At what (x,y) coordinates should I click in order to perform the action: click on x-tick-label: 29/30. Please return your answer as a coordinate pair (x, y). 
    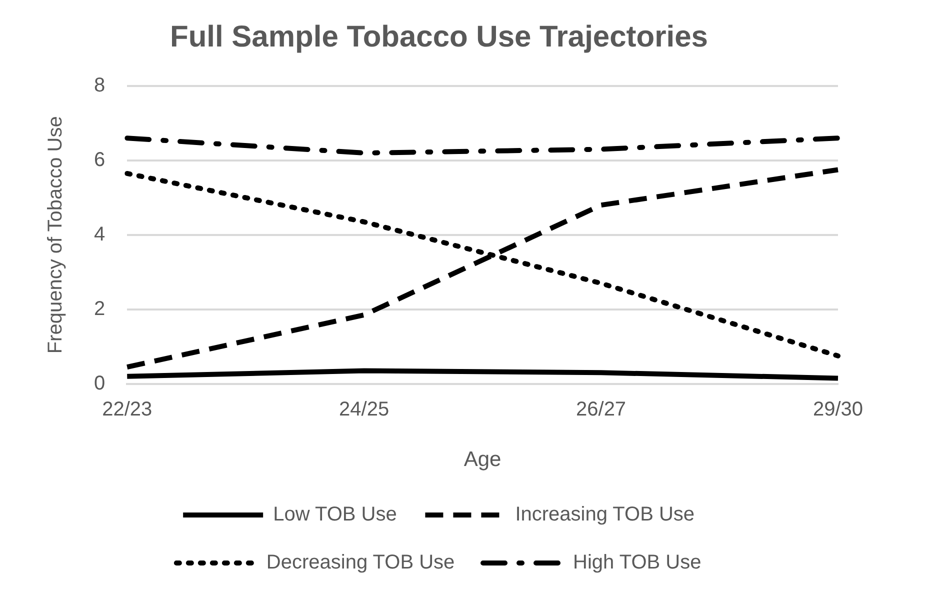
    Looking at the image, I should click on (838, 409).